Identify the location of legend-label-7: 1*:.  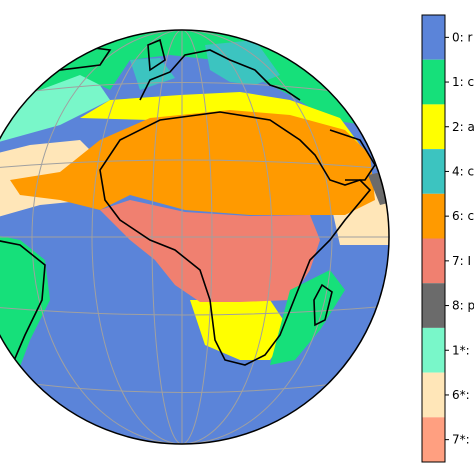
(461, 350).